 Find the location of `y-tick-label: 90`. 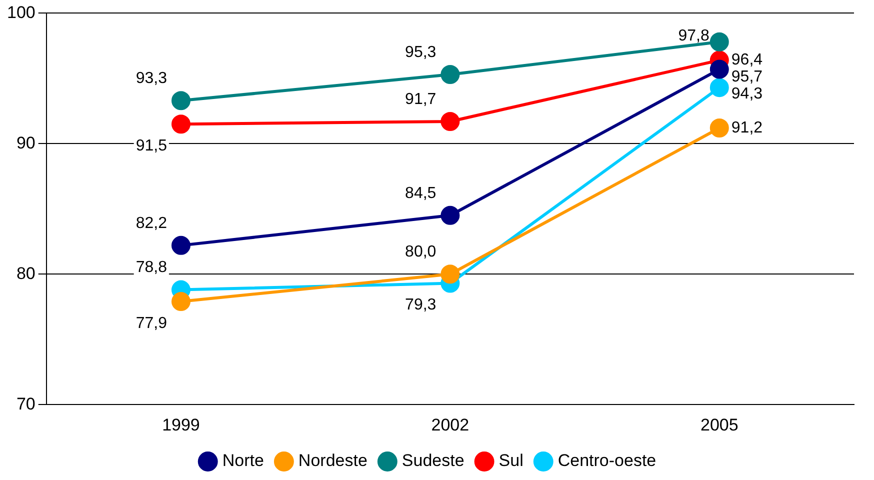

y-tick-label: 90 is located at coordinates (26, 142).